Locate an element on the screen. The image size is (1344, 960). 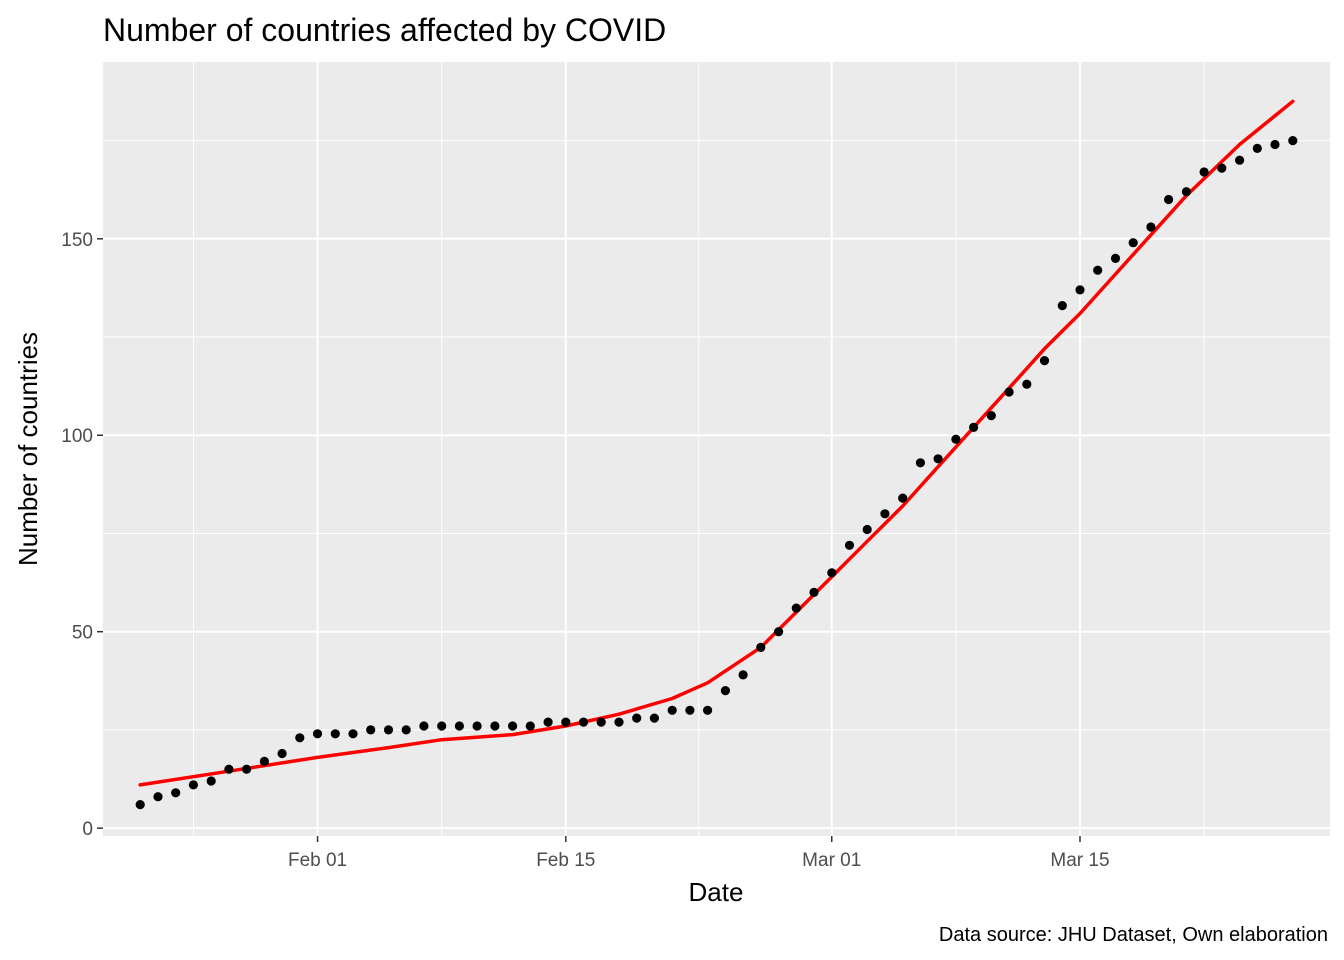
y-axis: 0 50 100 150 is located at coordinates (82, 535).